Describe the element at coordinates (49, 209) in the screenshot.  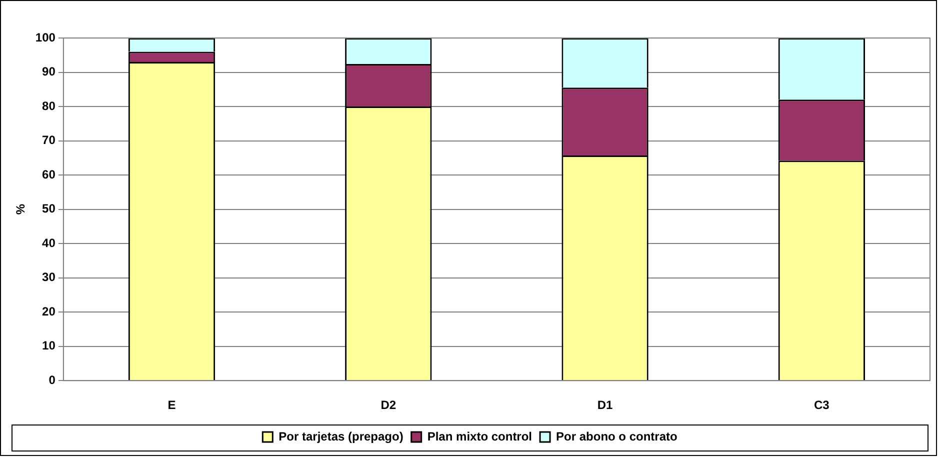
I see `y-tick-label: 50` at that location.